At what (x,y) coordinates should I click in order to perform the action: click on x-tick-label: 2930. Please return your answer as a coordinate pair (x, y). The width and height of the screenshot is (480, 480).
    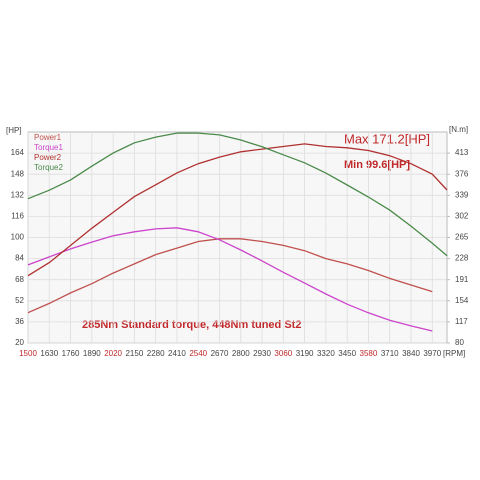
    Looking at the image, I should click on (262, 353).